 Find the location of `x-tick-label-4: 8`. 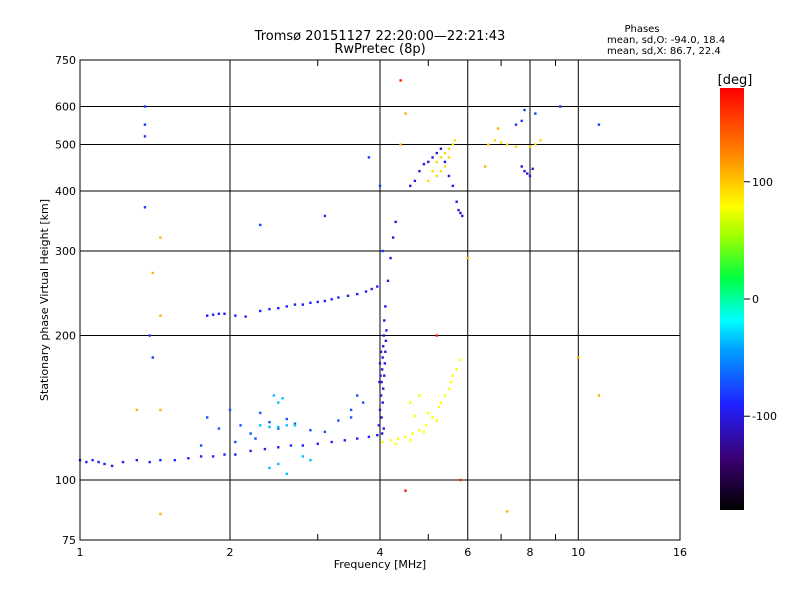

x-tick-label-4: 8 is located at coordinates (530, 552).